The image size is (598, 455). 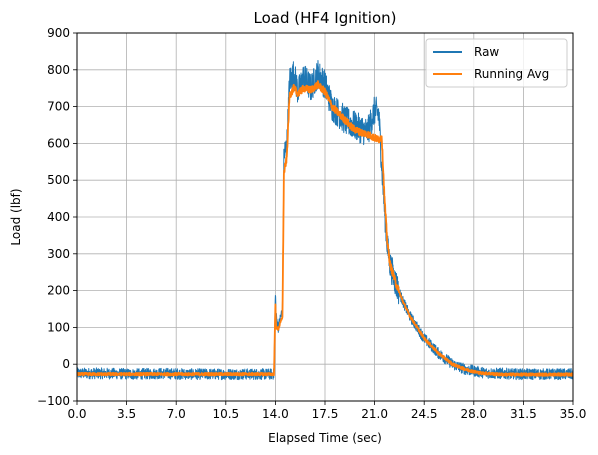 What do you see at coordinates (325, 414) in the screenshot?
I see `x-tick-label: 17.5` at bounding box center [325, 414].